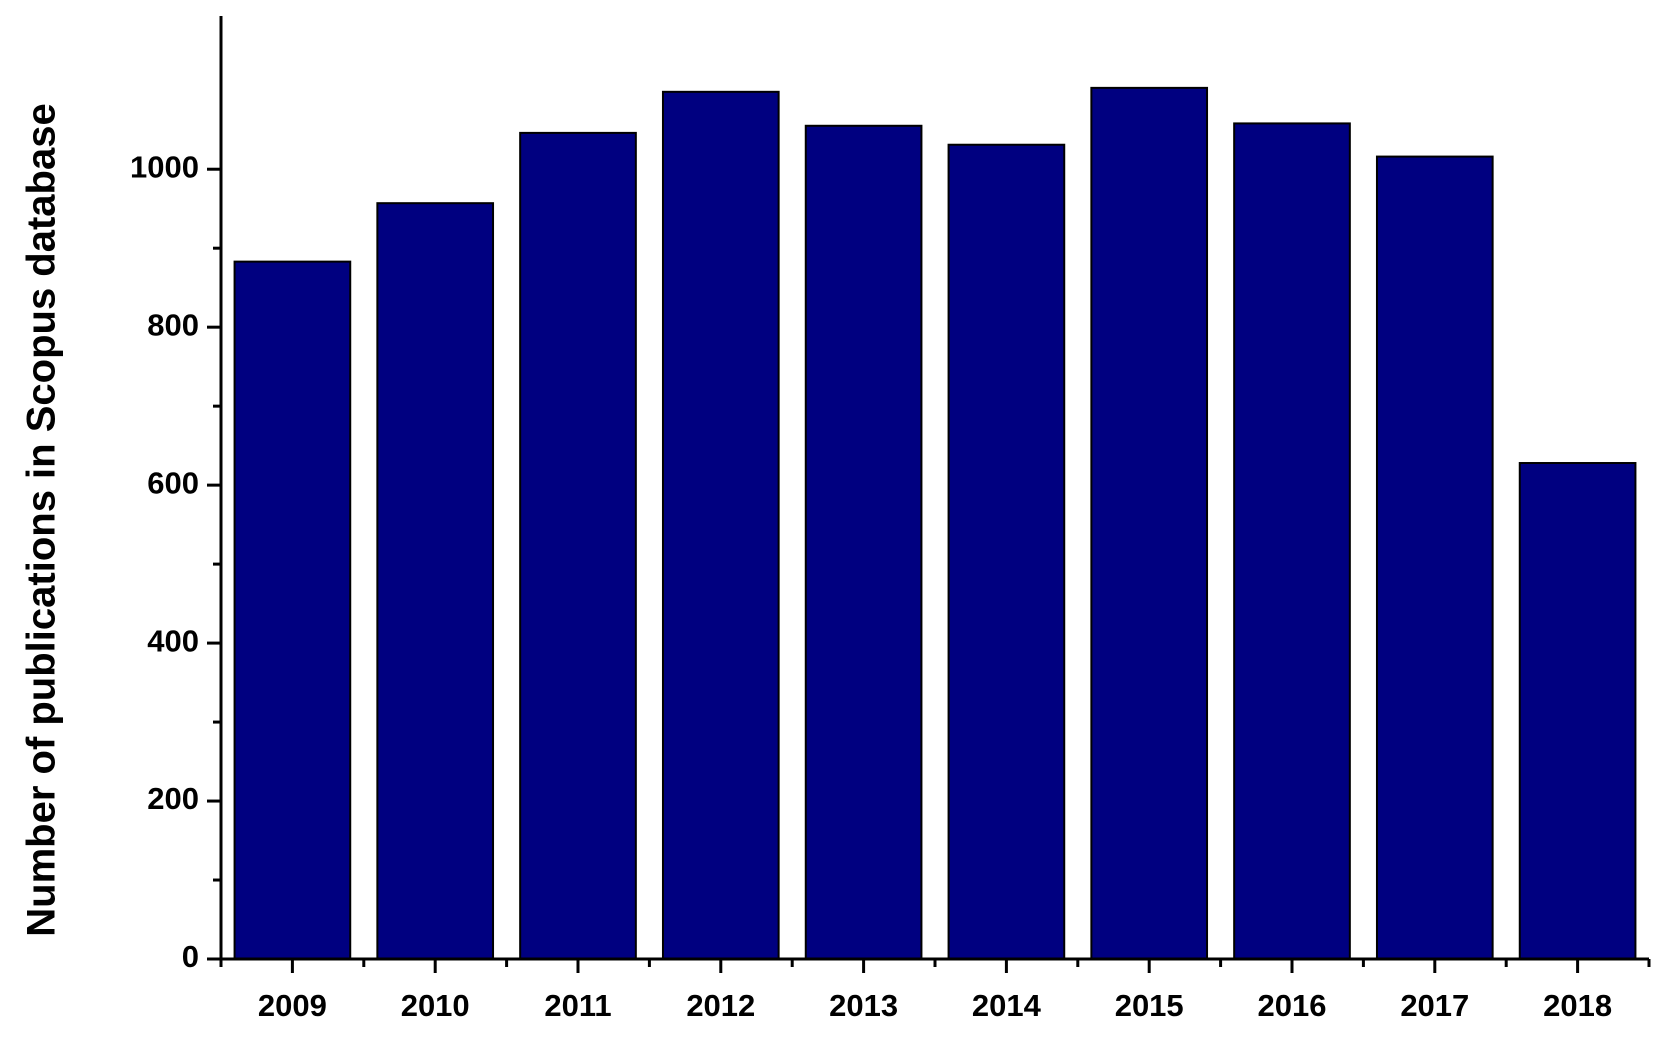  Describe the element at coordinates (164, 166) in the screenshot. I see `y-tick-label: 1000` at that location.